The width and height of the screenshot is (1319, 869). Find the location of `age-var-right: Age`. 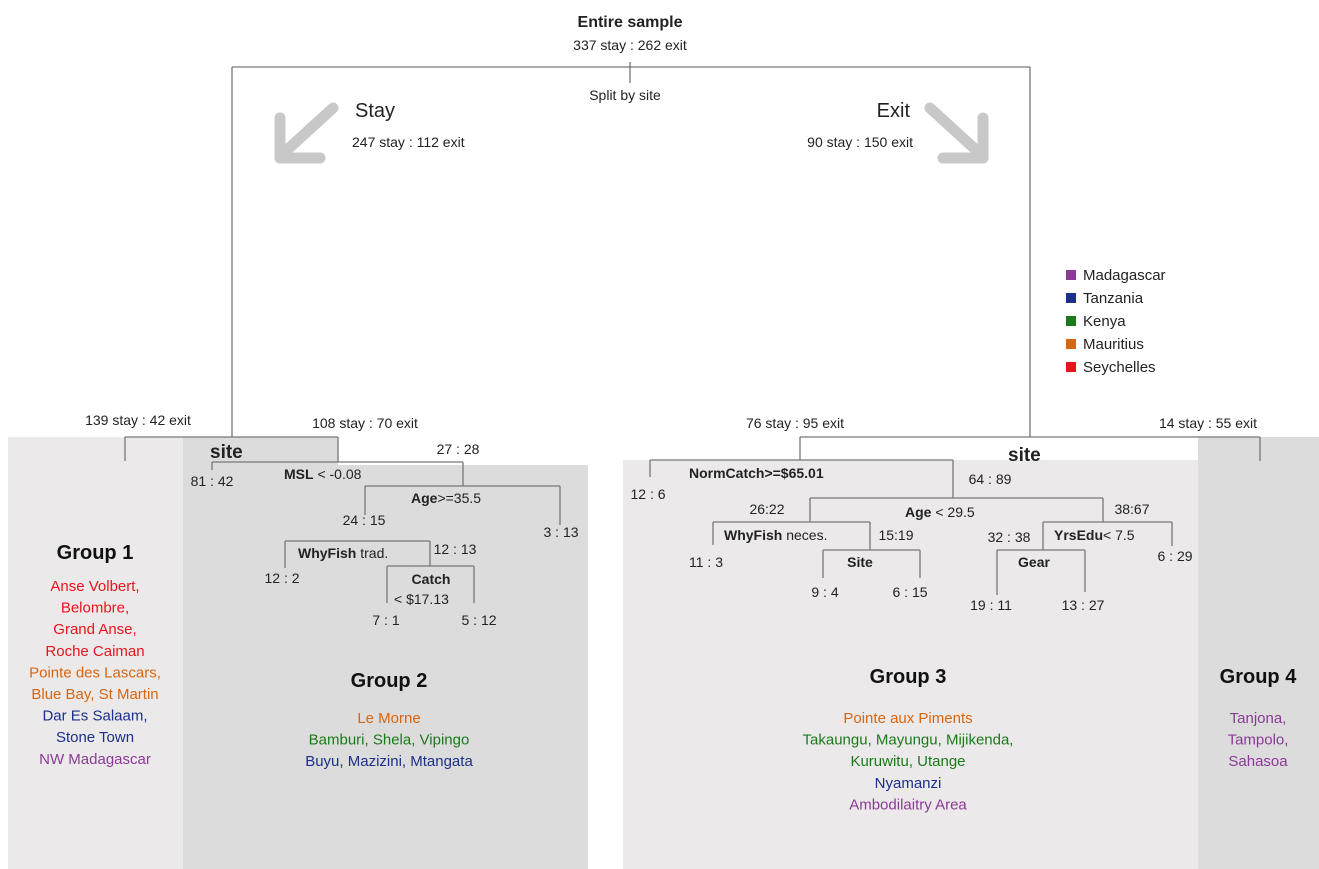

age-var-right: Age is located at coordinates (918, 512).